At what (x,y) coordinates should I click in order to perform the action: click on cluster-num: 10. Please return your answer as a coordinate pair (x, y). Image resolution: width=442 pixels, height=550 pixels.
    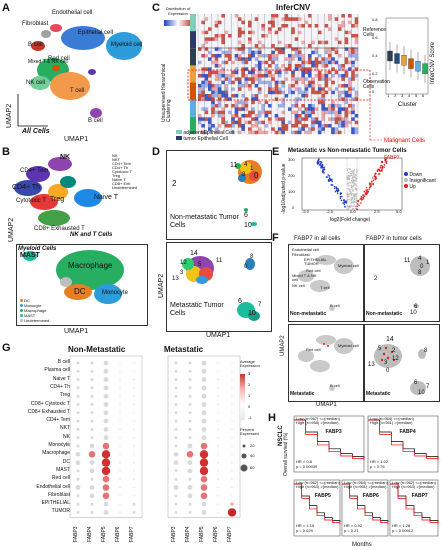
    Looking at the image, I should click on (252, 313).